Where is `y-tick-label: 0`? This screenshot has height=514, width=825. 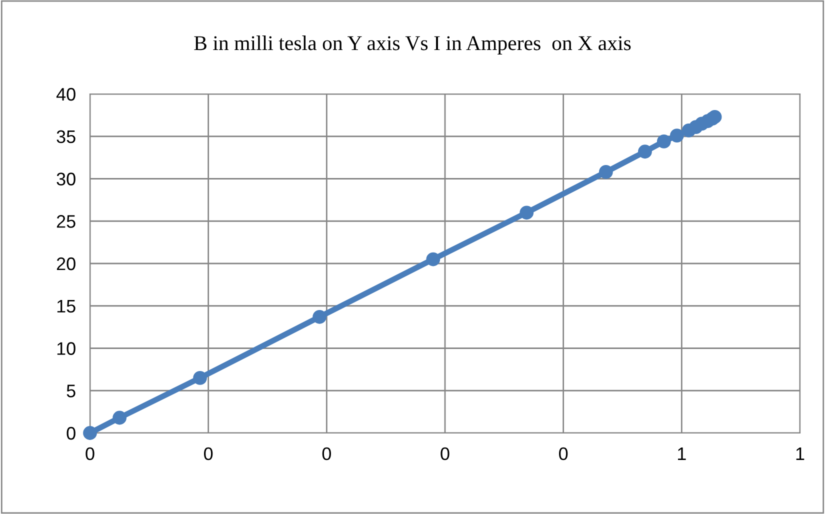
y-tick-label: 0 is located at coordinates (71, 433).